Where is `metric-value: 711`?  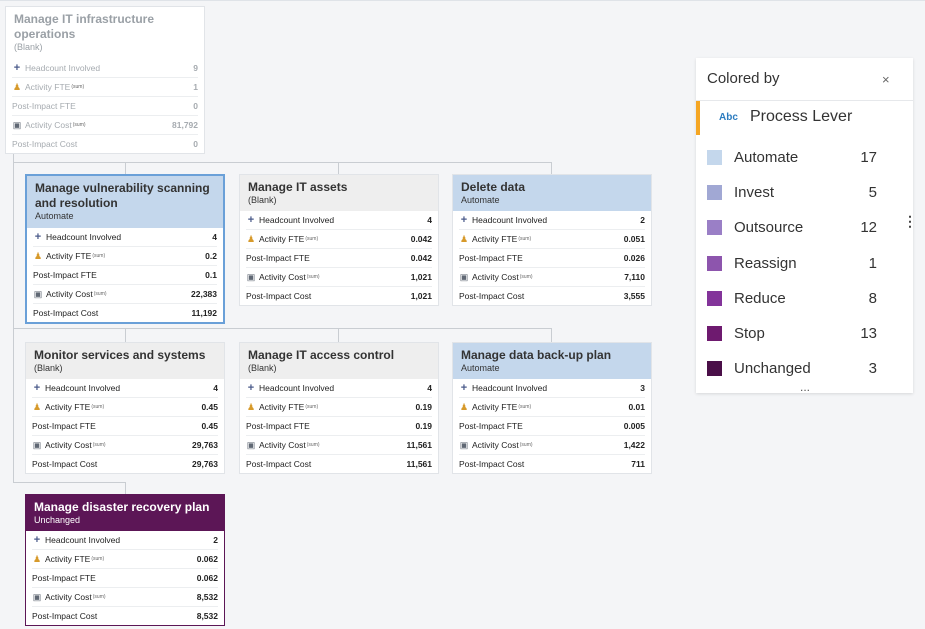
metric-value: 711 is located at coordinates (638, 464).